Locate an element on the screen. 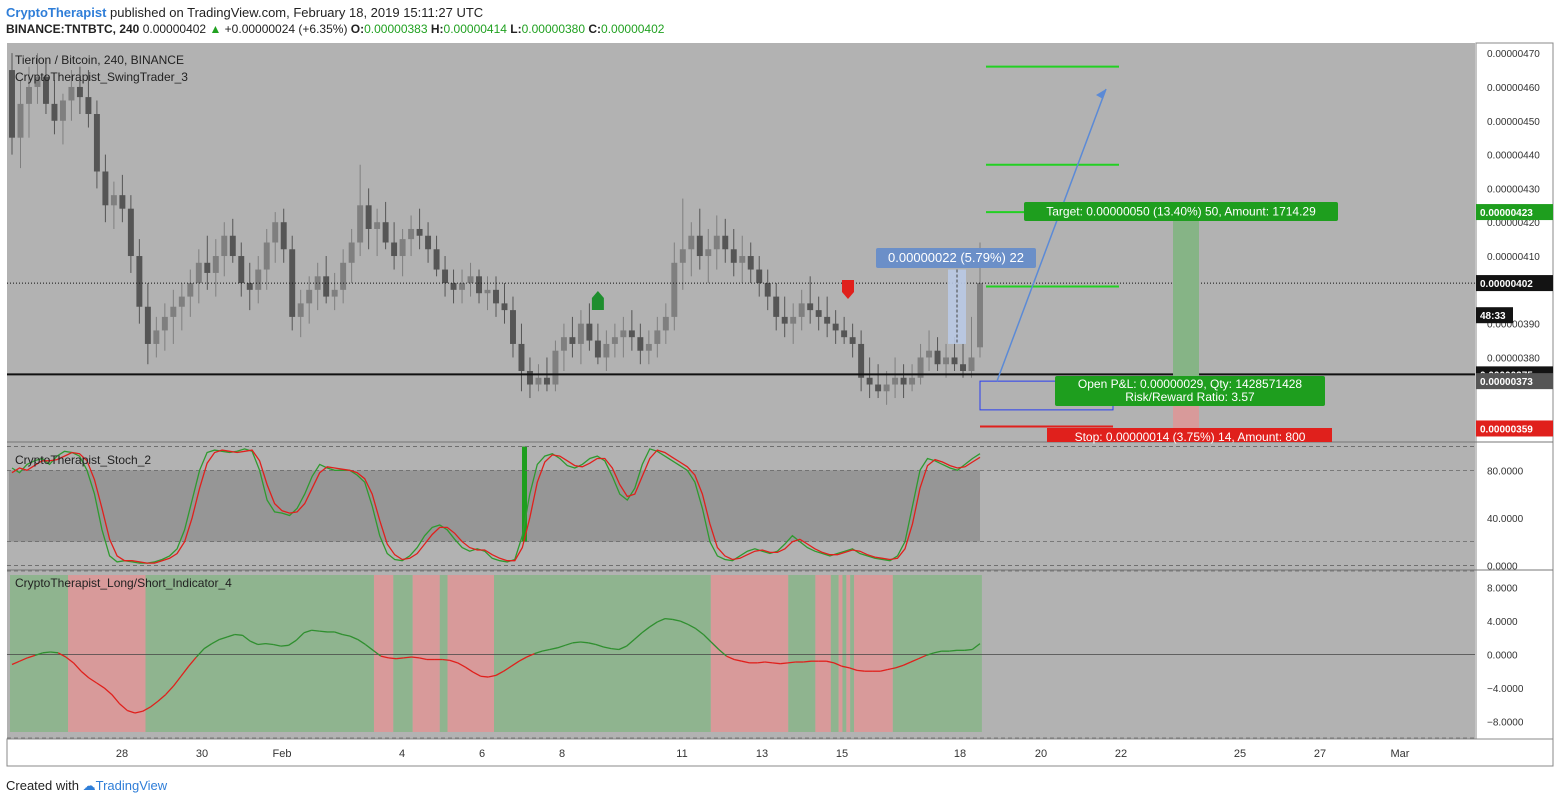 The width and height of the screenshot is (1560, 803). time-tick: 15 is located at coordinates (842, 754).